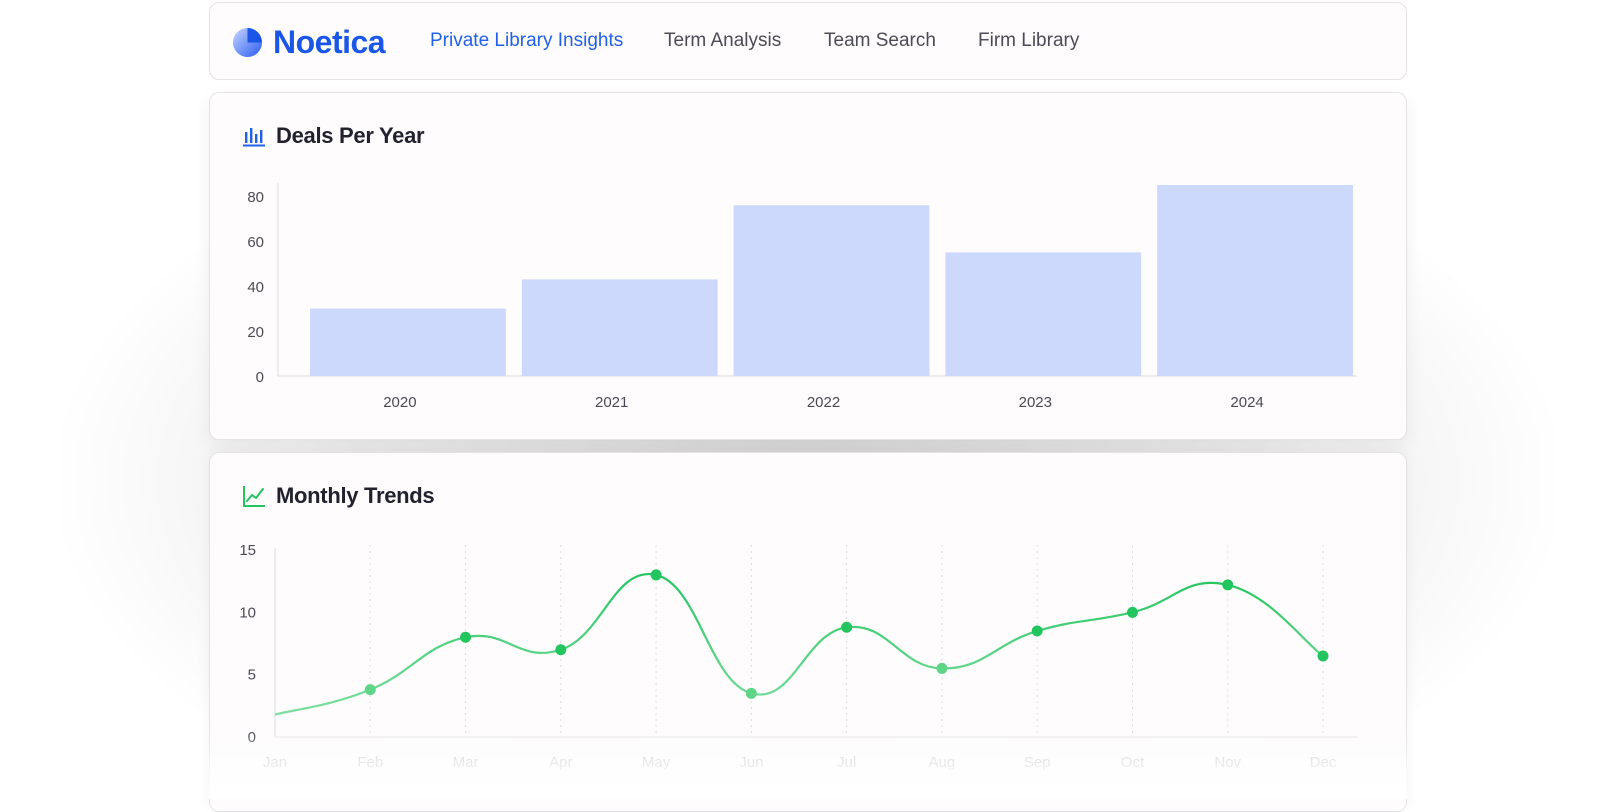 This screenshot has width=1616, height=812. I want to click on bar-x-tick-label: 2020, so click(399, 402).